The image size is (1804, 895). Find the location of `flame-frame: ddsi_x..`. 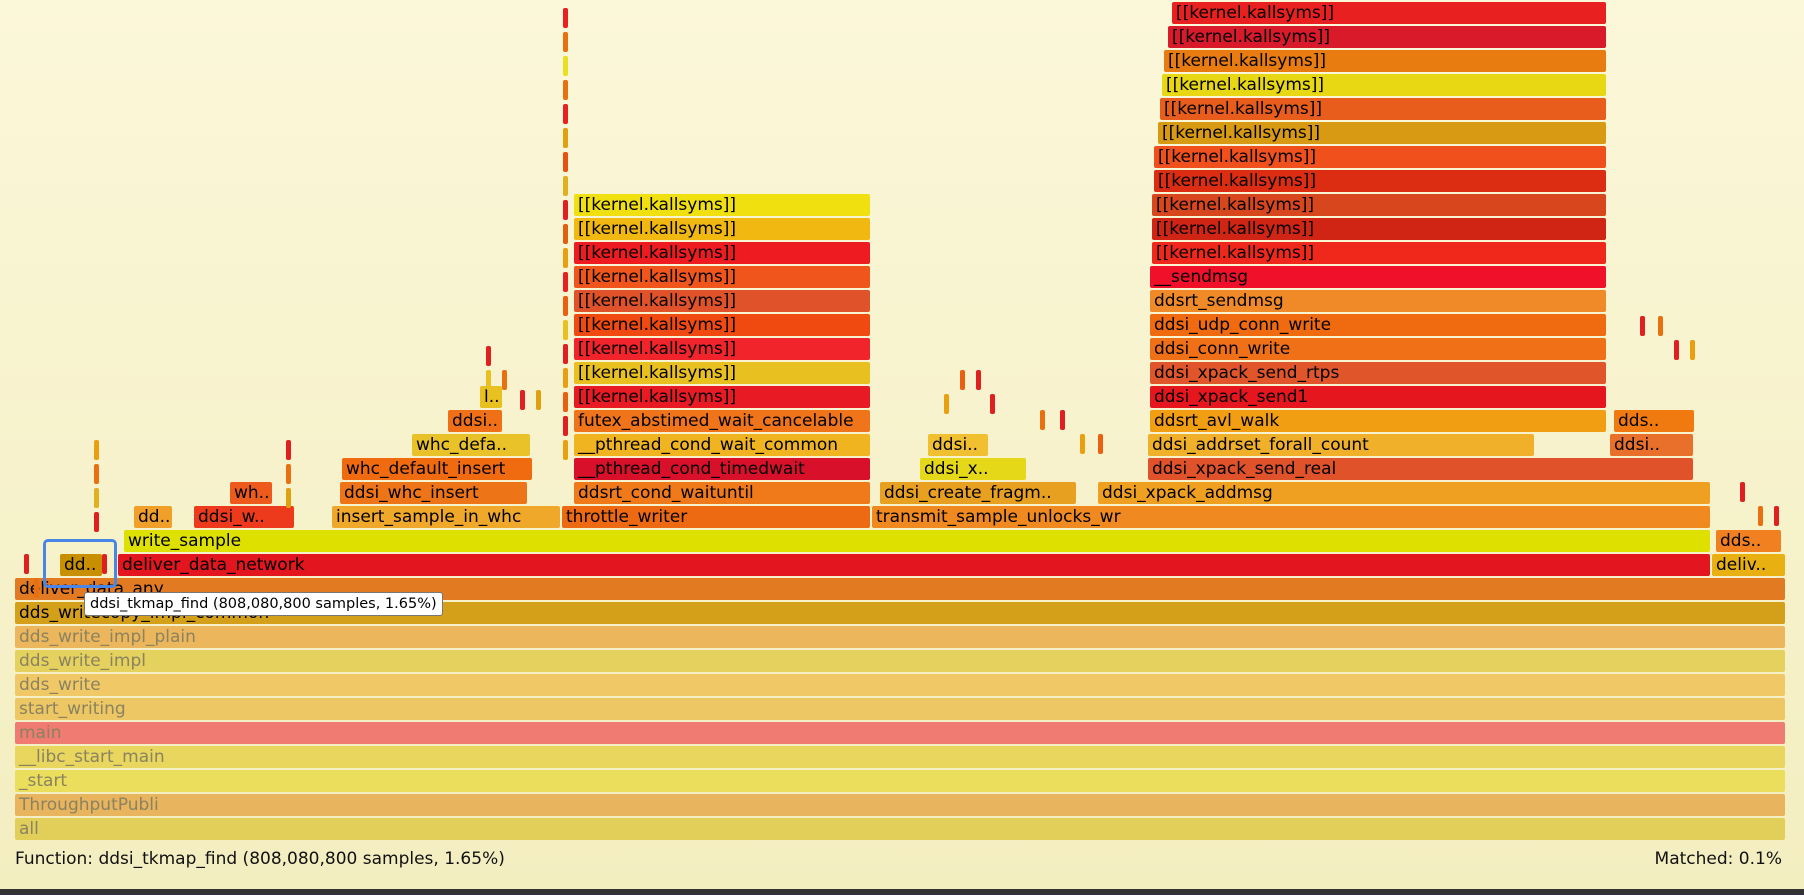

flame-frame: ddsi_x.. is located at coordinates (973, 469).